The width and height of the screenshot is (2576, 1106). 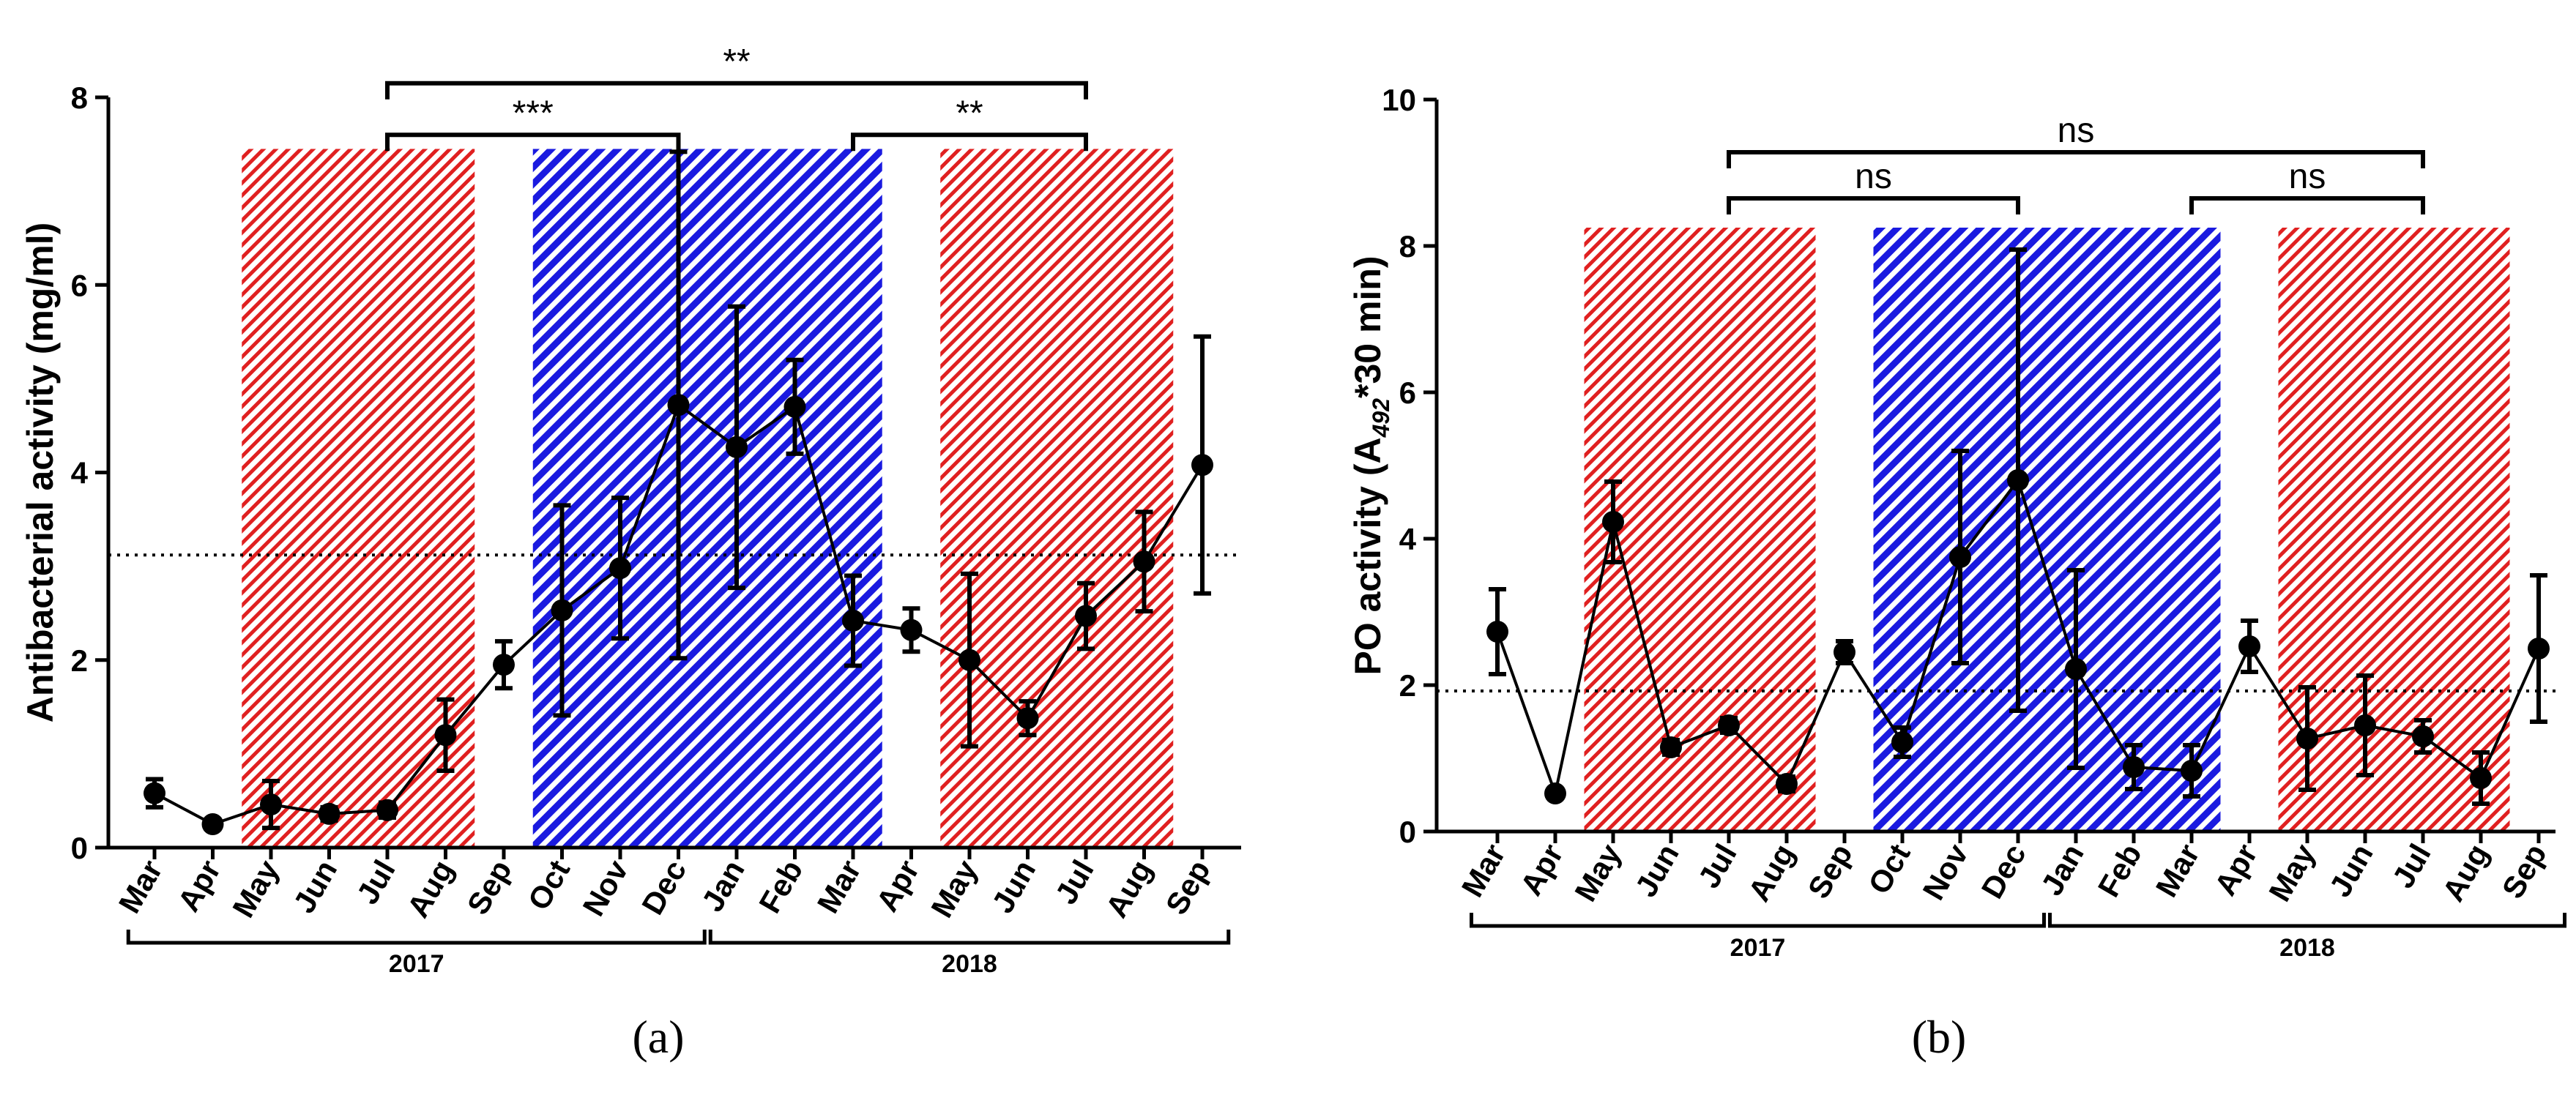 I want to click on y-axis-title: Antibacterial activity (mg/ml), so click(x=40, y=473).